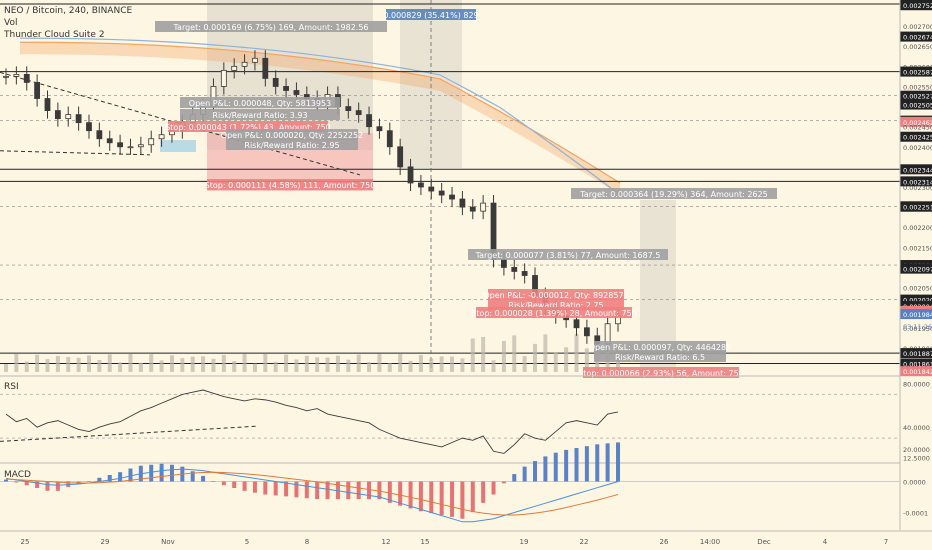 Image resolution: width=932 pixels, height=550 pixels. I want to click on signal-line, so click(312, 493).